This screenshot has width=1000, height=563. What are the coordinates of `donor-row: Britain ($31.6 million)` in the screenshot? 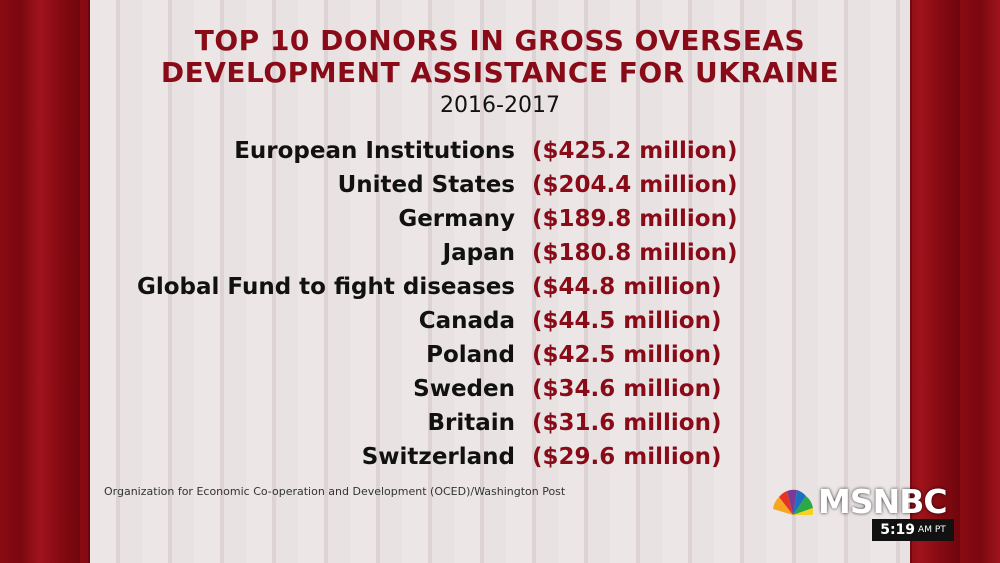 It's located at (500, 425).